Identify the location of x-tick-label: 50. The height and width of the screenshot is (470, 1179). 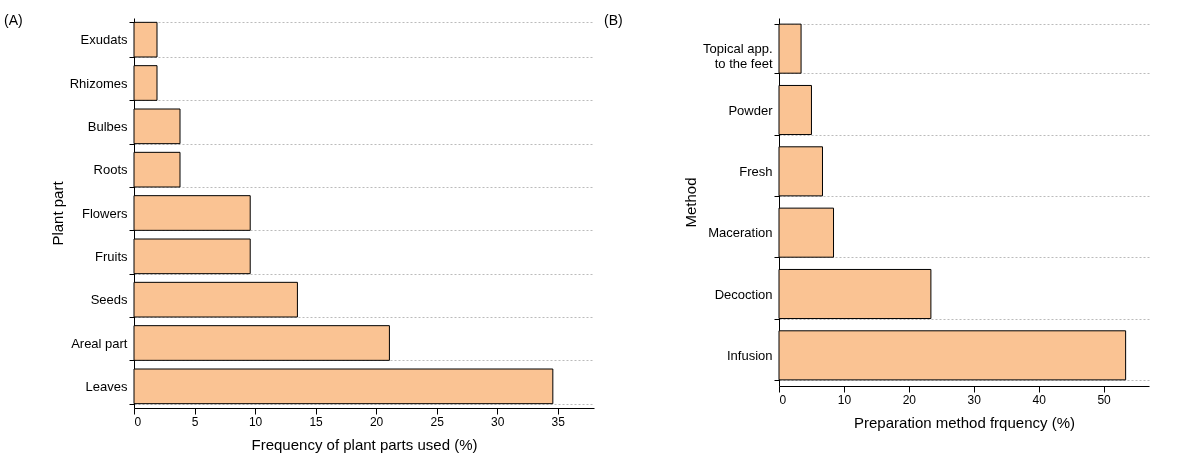
(1104, 399).